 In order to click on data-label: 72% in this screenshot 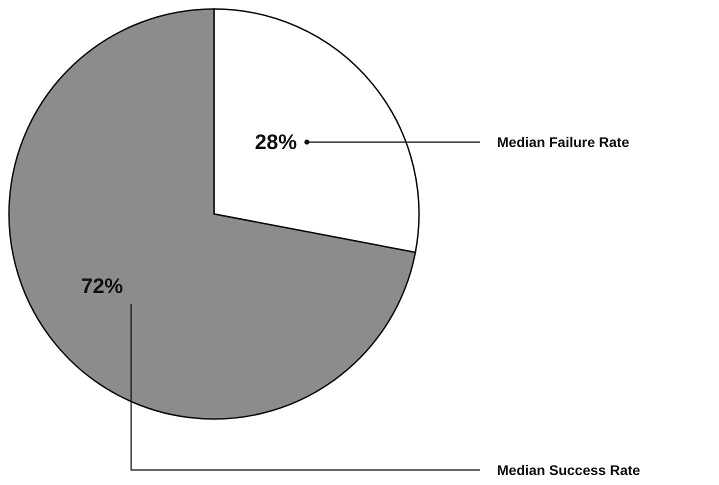, I will do `click(102, 286)`.